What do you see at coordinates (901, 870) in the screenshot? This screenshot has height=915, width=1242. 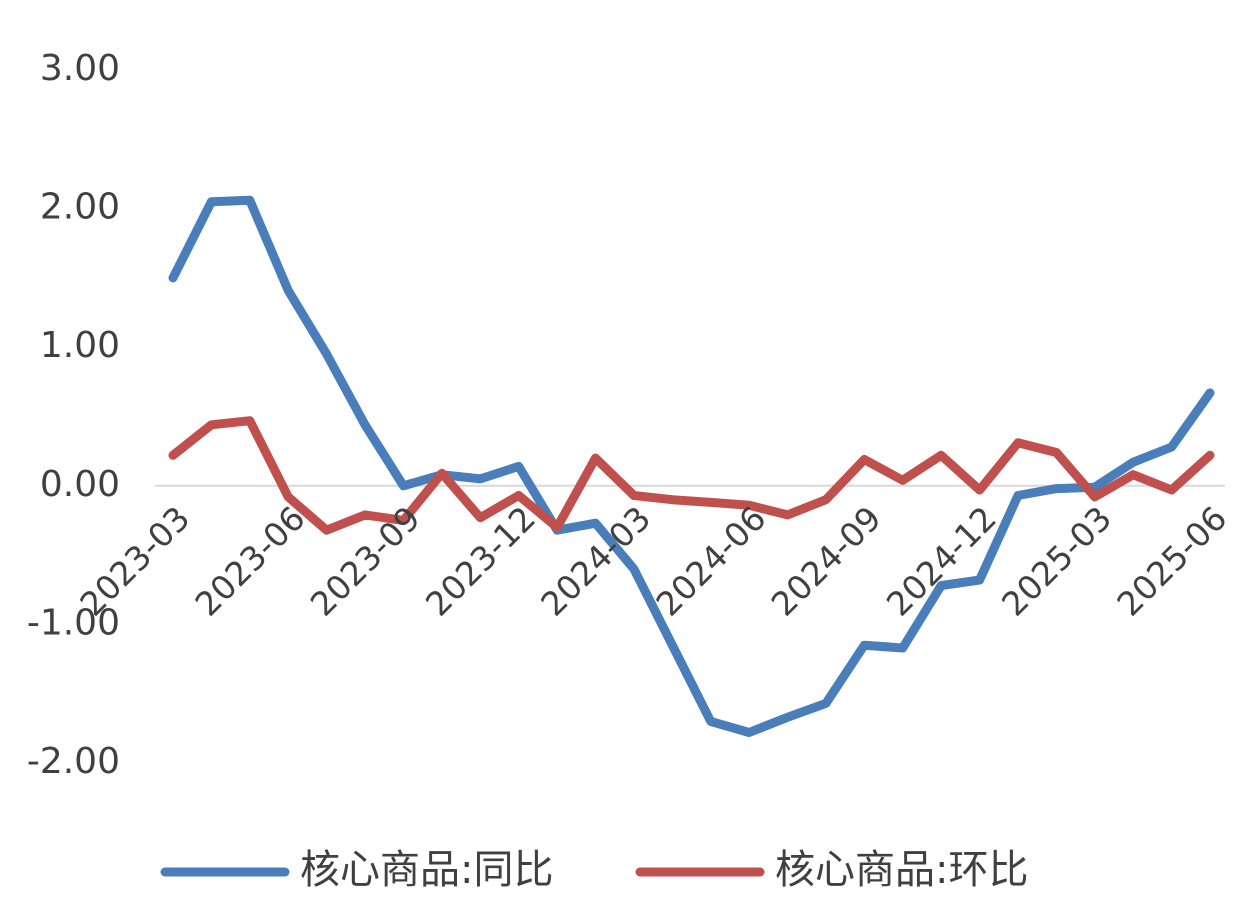 I see `legend-label: 核心商品:环比` at bounding box center [901, 870].